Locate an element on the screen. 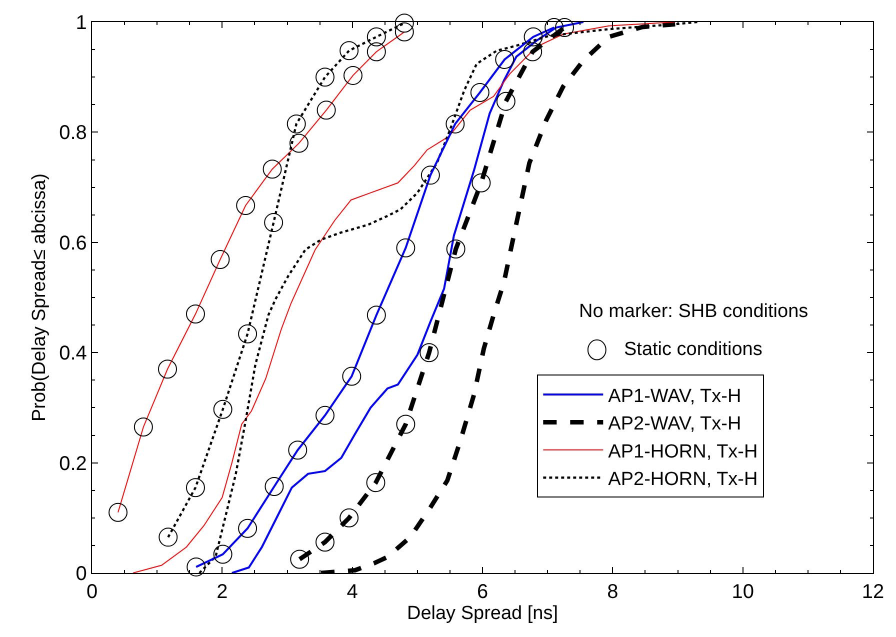  x-tick-label: 2 is located at coordinates (222, 592).